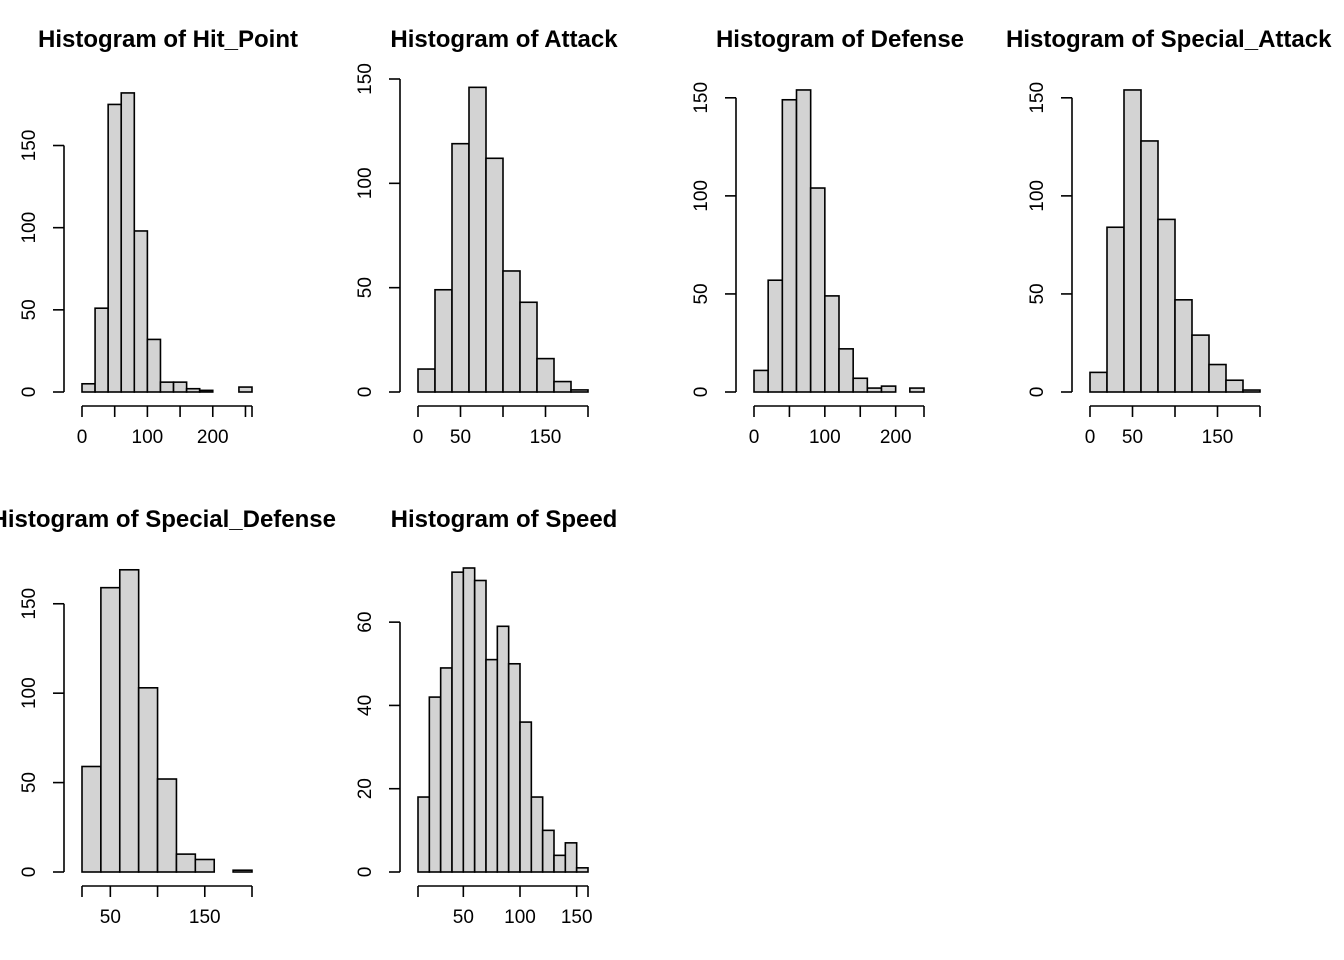 The width and height of the screenshot is (1344, 960). Describe the element at coordinates (365, 705) in the screenshot. I see `y-tick-label: 40` at that location.